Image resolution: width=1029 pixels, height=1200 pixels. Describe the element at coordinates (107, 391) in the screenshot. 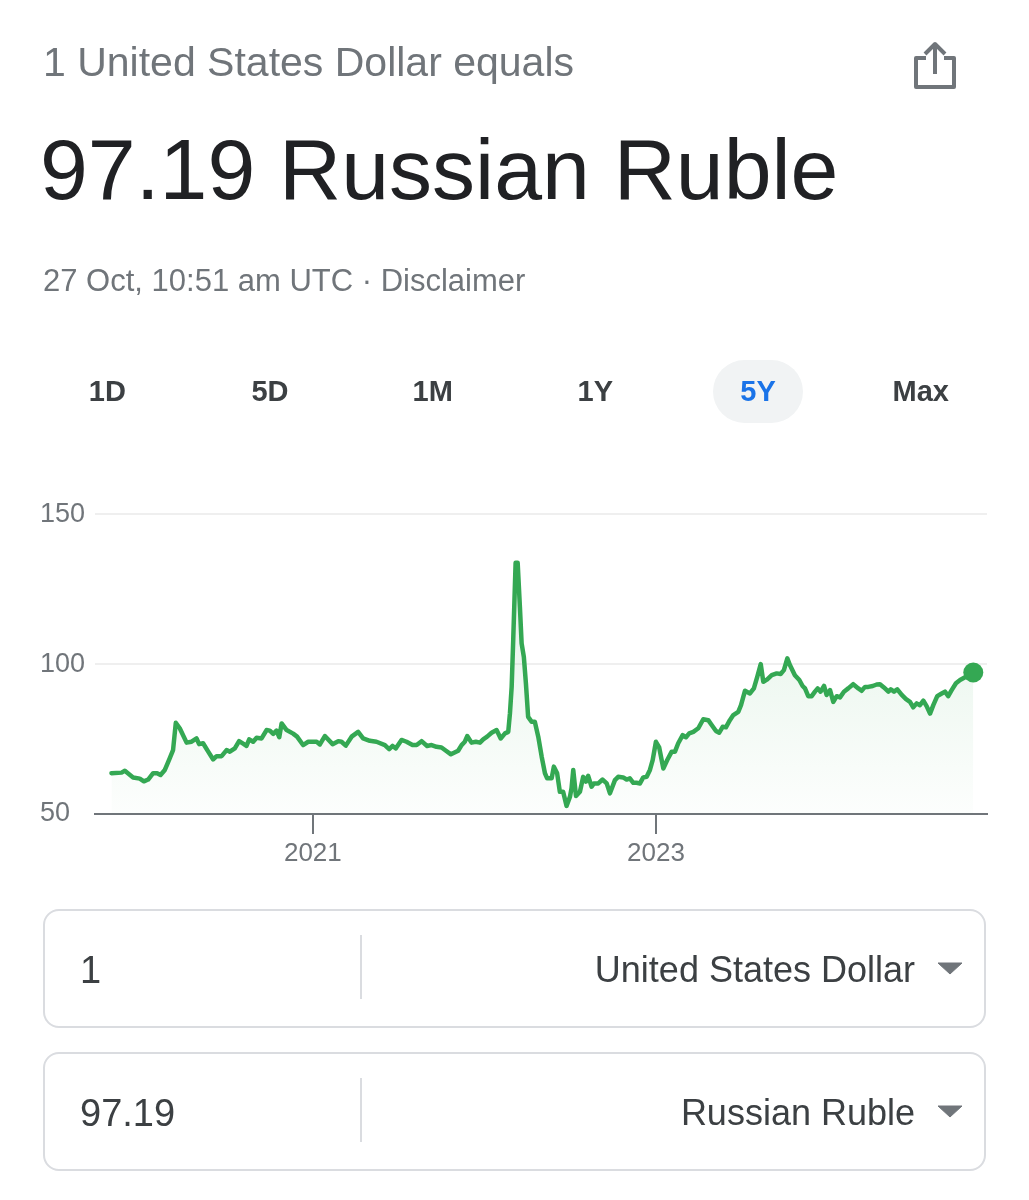

I see `text: 1D` at that location.